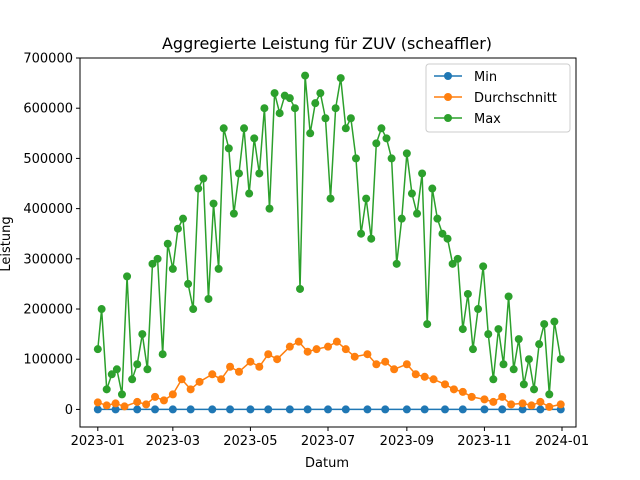  What do you see at coordinates (250, 441) in the screenshot?
I see `x-tick-label-2: 2023-05` at bounding box center [250, 441].